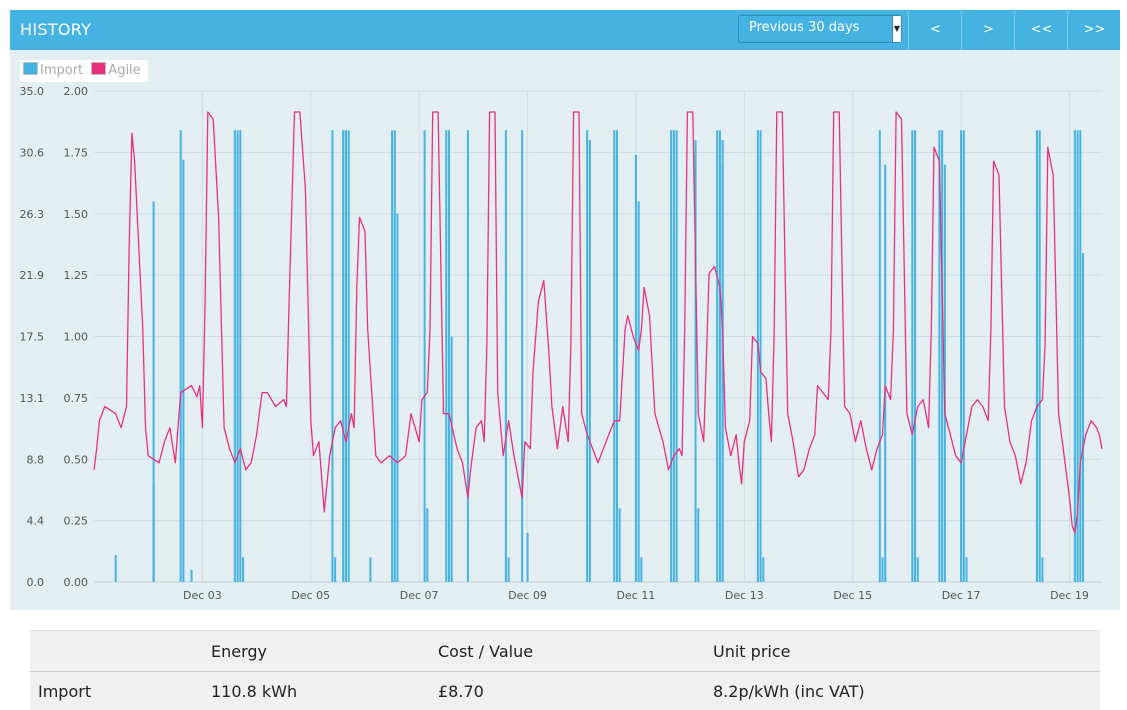 The height and width of the screenshot is (710, 1127). What do you see at coordinates (323, 651) in the screenshot?
I see `summary-header-energy: Energy` at bounding box center [323, 651].